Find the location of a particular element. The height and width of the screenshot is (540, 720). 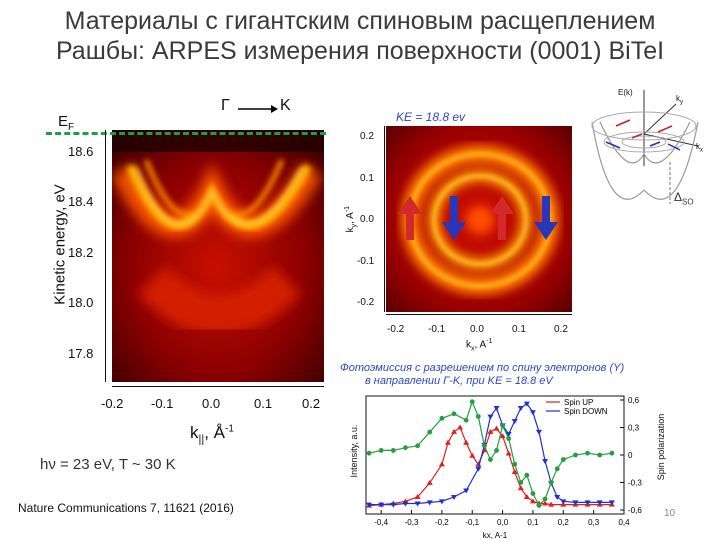

cec-x-axis is located at coordinates (479, 314).